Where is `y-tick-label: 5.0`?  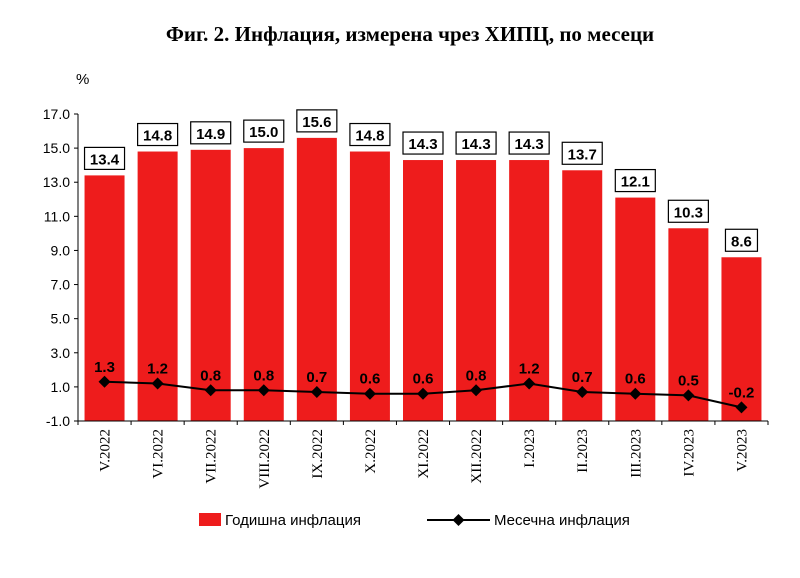 y-tick-label: 5.0 is located at coordinates (61, 319).